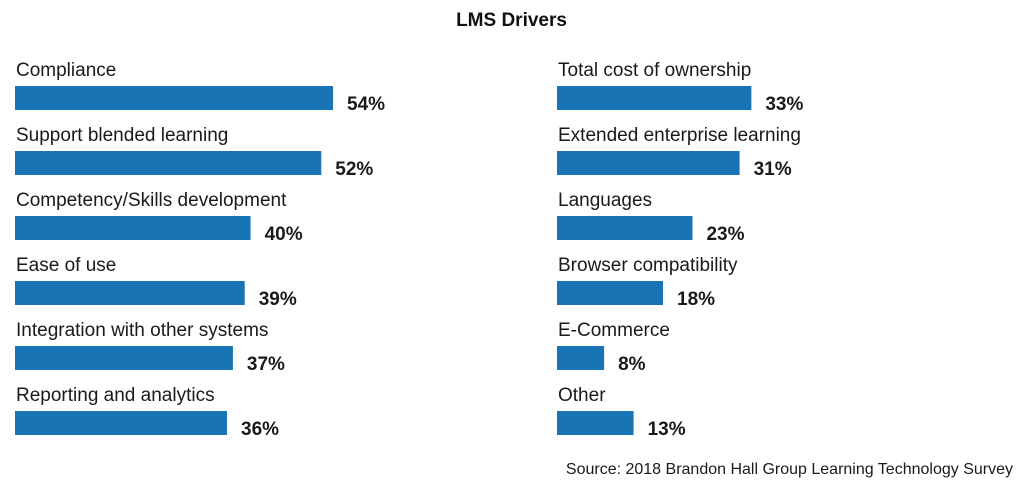 The height and width of the screenshot is (495, 1023). I want to click on category-label: E-Commerce, so click(614, 330).